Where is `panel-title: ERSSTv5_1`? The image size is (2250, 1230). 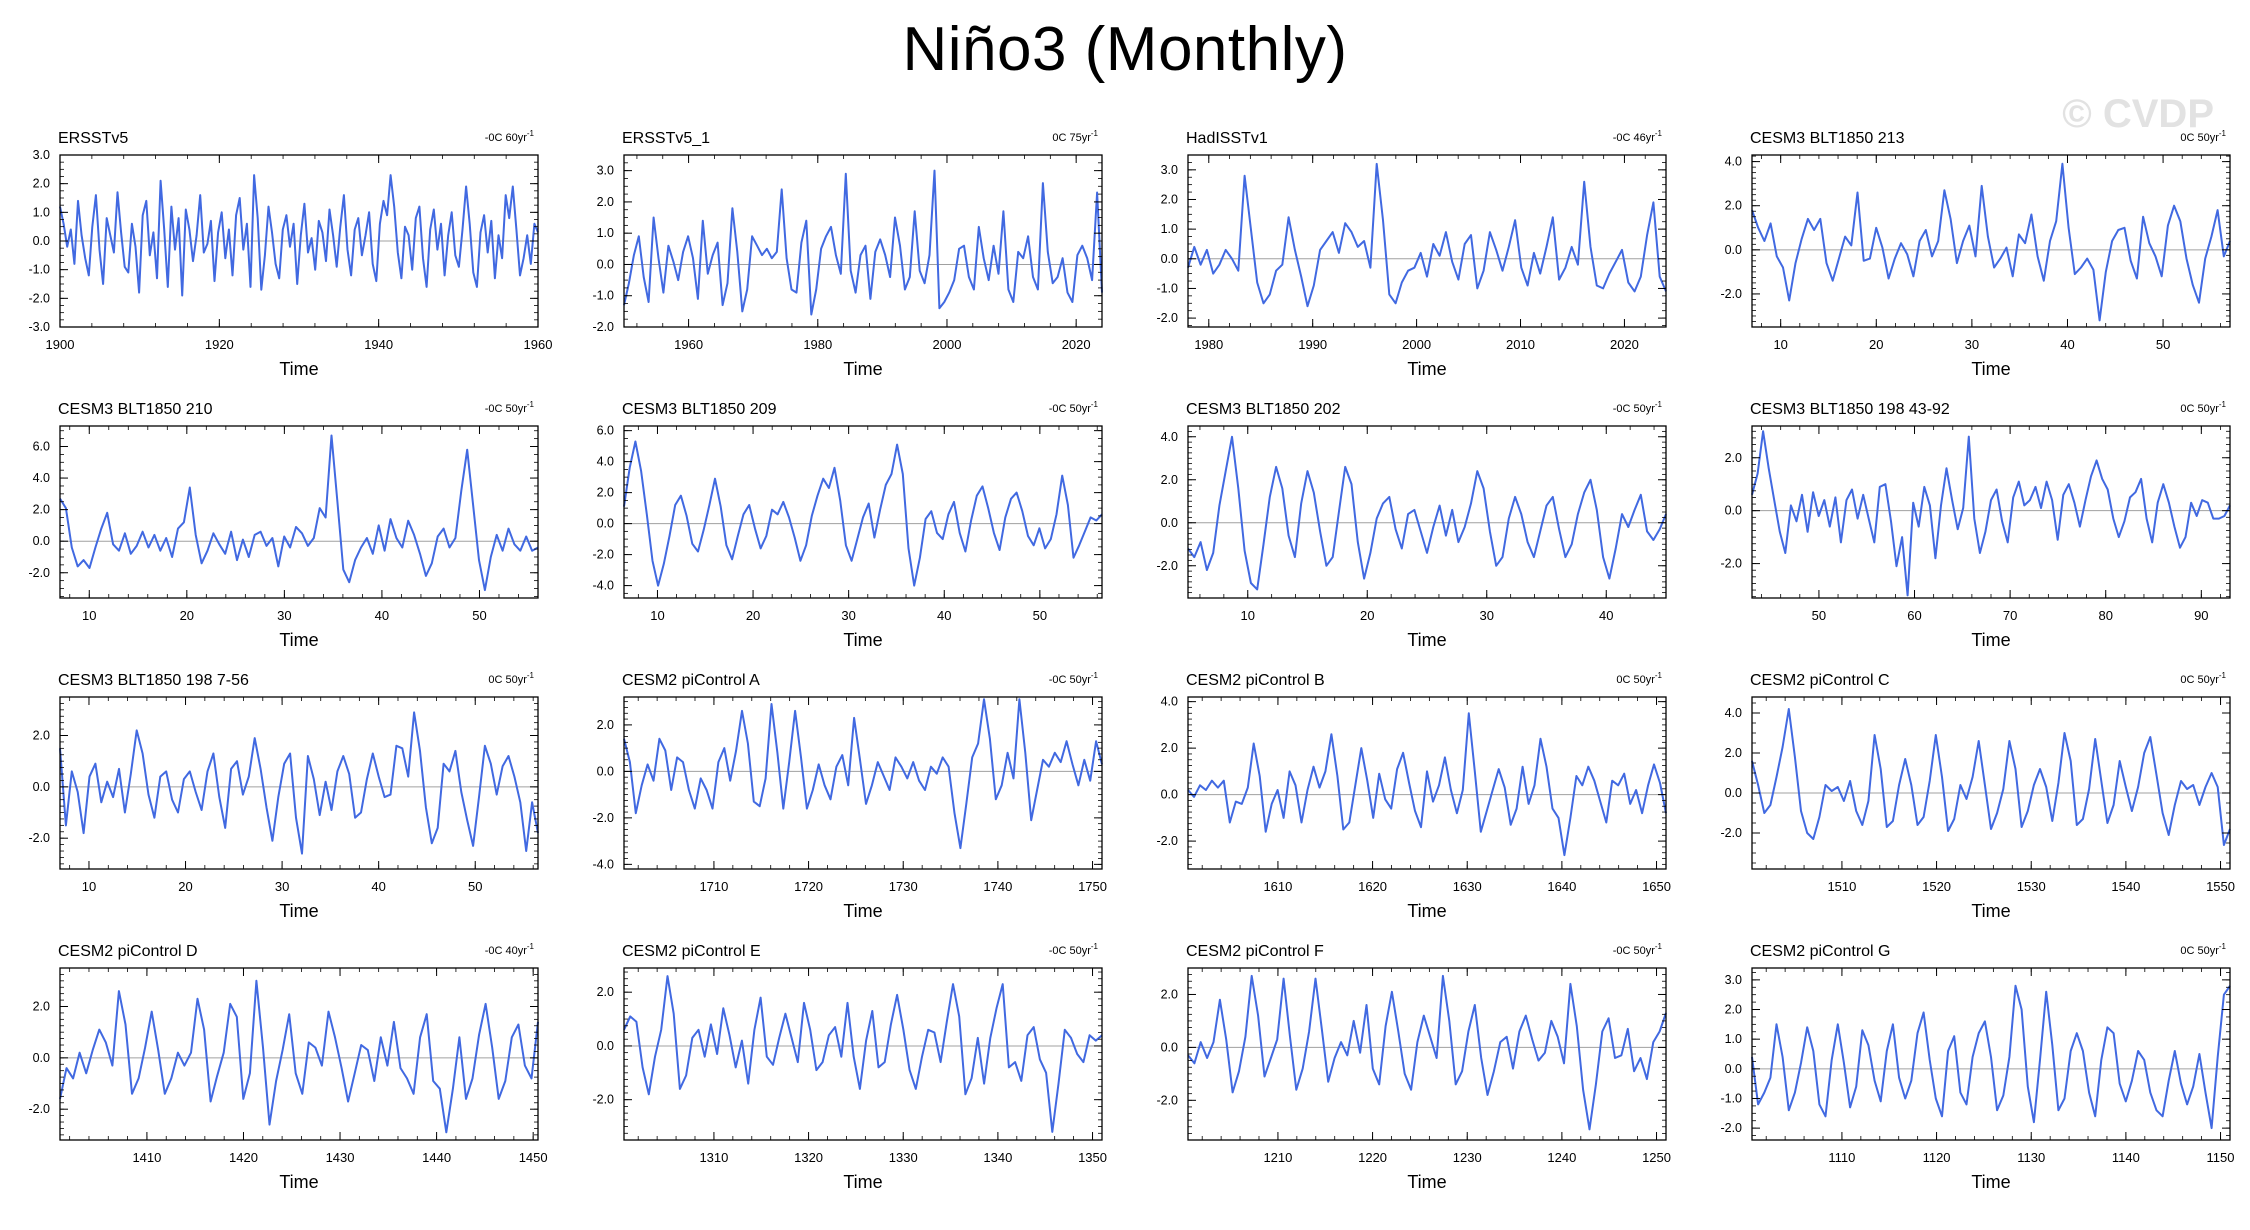 panel-title: ERSSTv5_1 is located at coordinates (666, 138).